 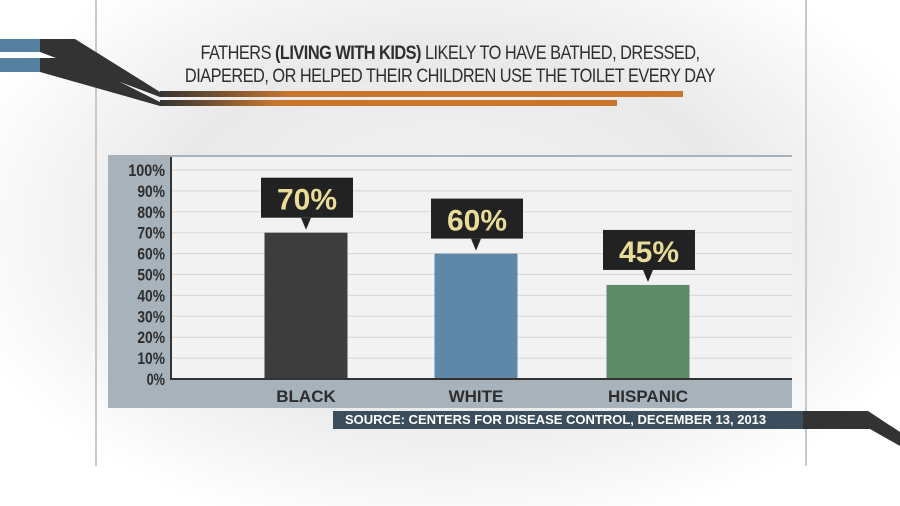 What do you see at coordinates (151, 275) in the screenshot?
I see `y-tick-label: 50%` at bounding box center [151, 275].